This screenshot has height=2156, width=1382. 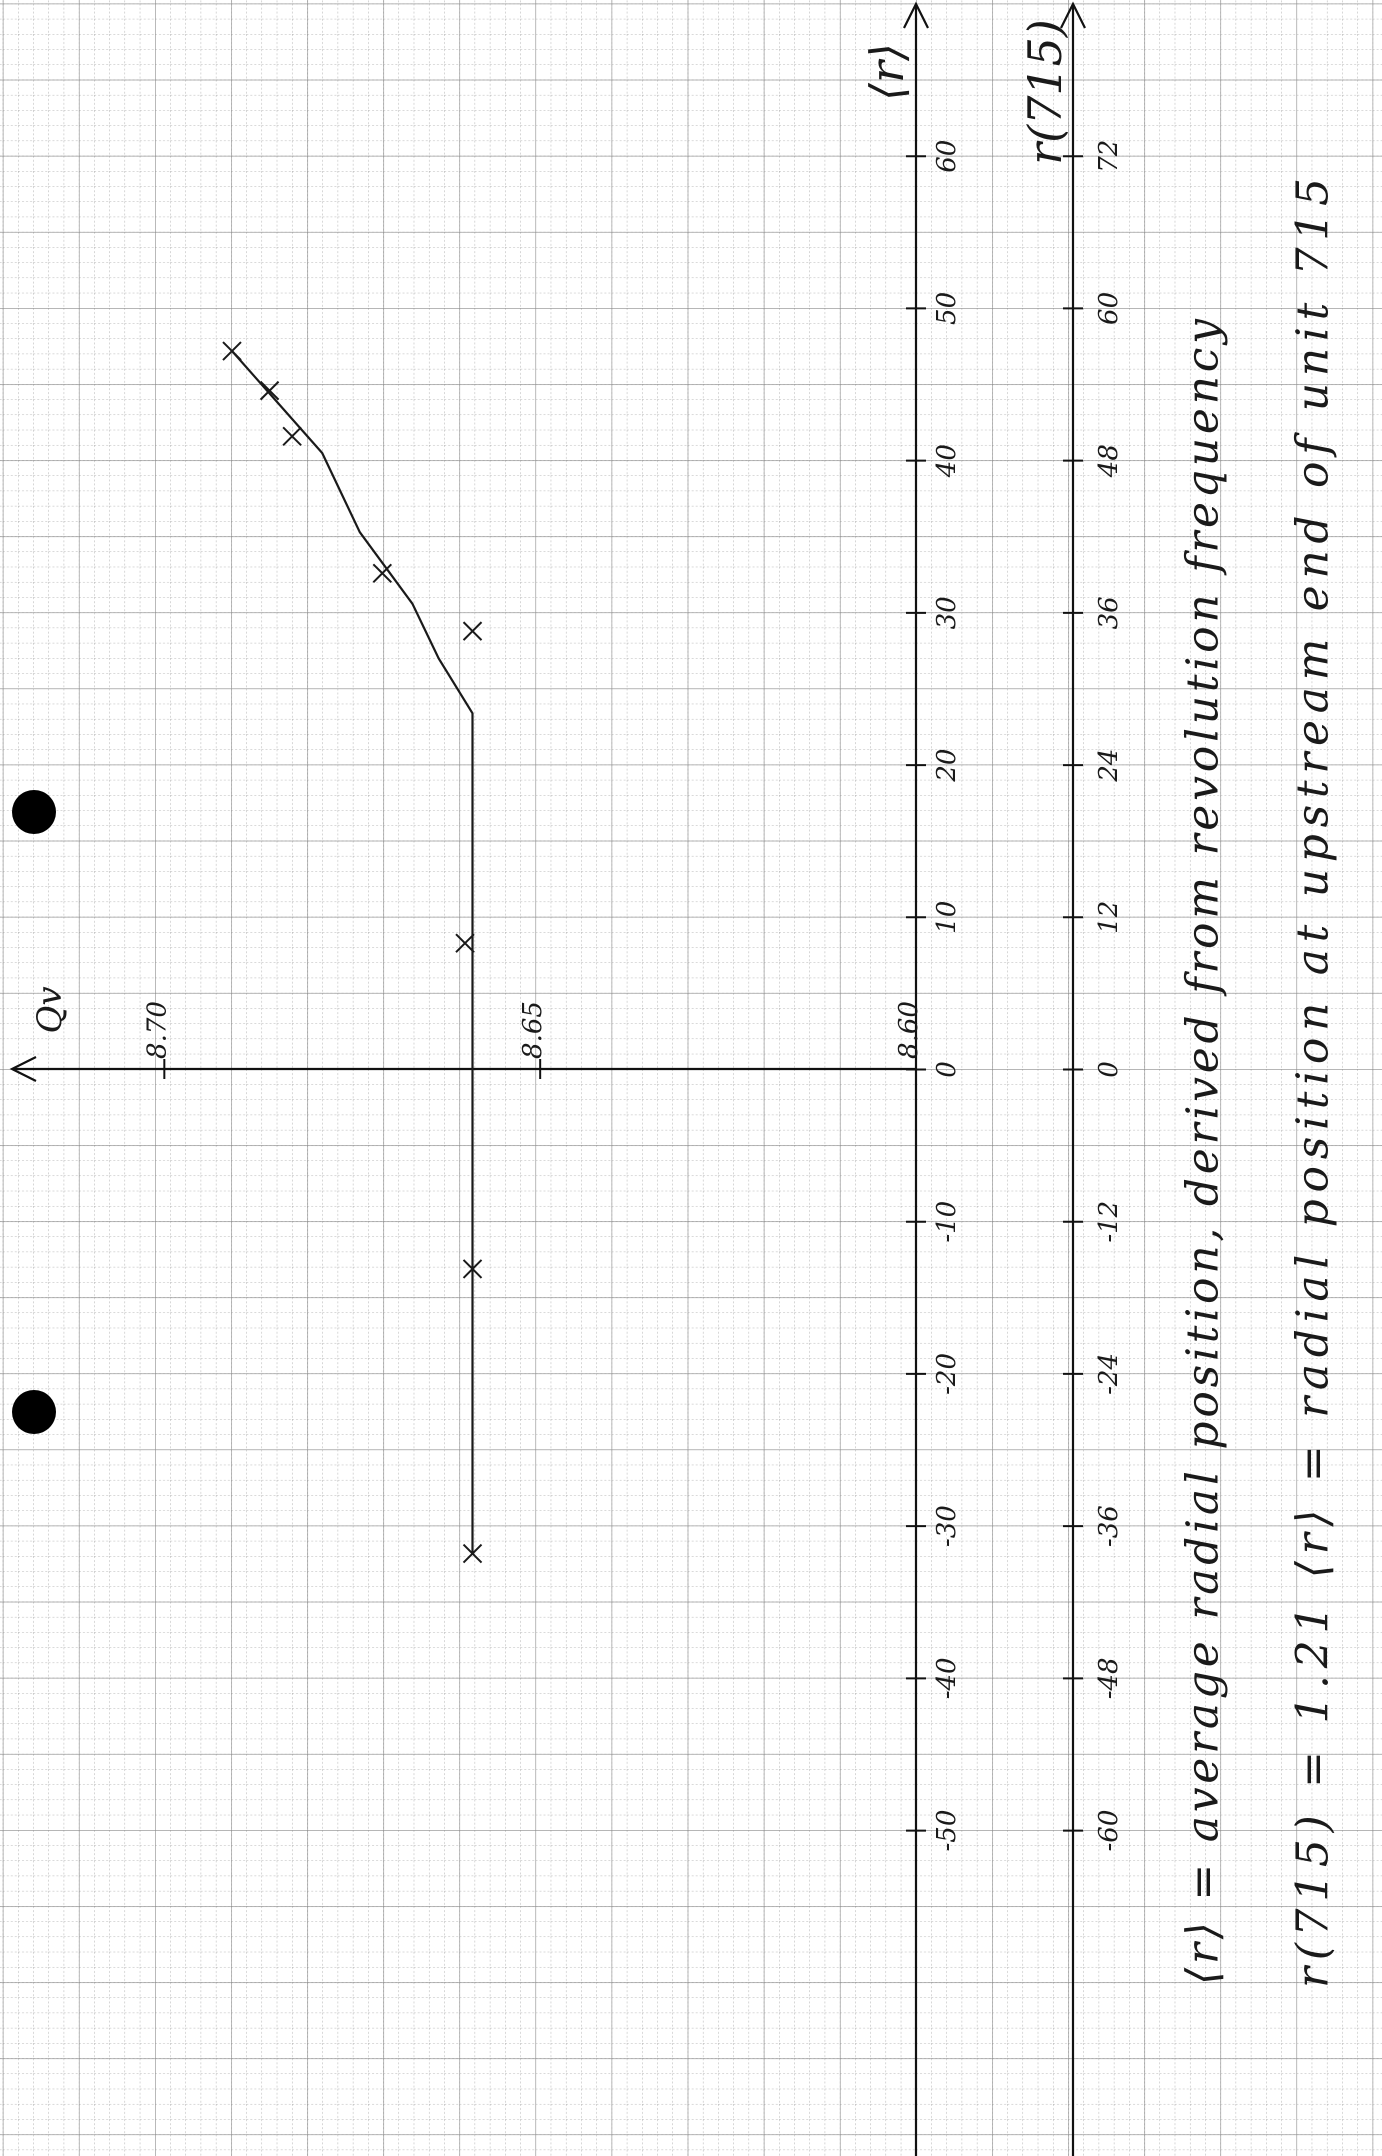 What do you see at coordinates (947, 1678) in the screenshot?
I see `x-tick-label: -40` at bounding box center [947, 1678].